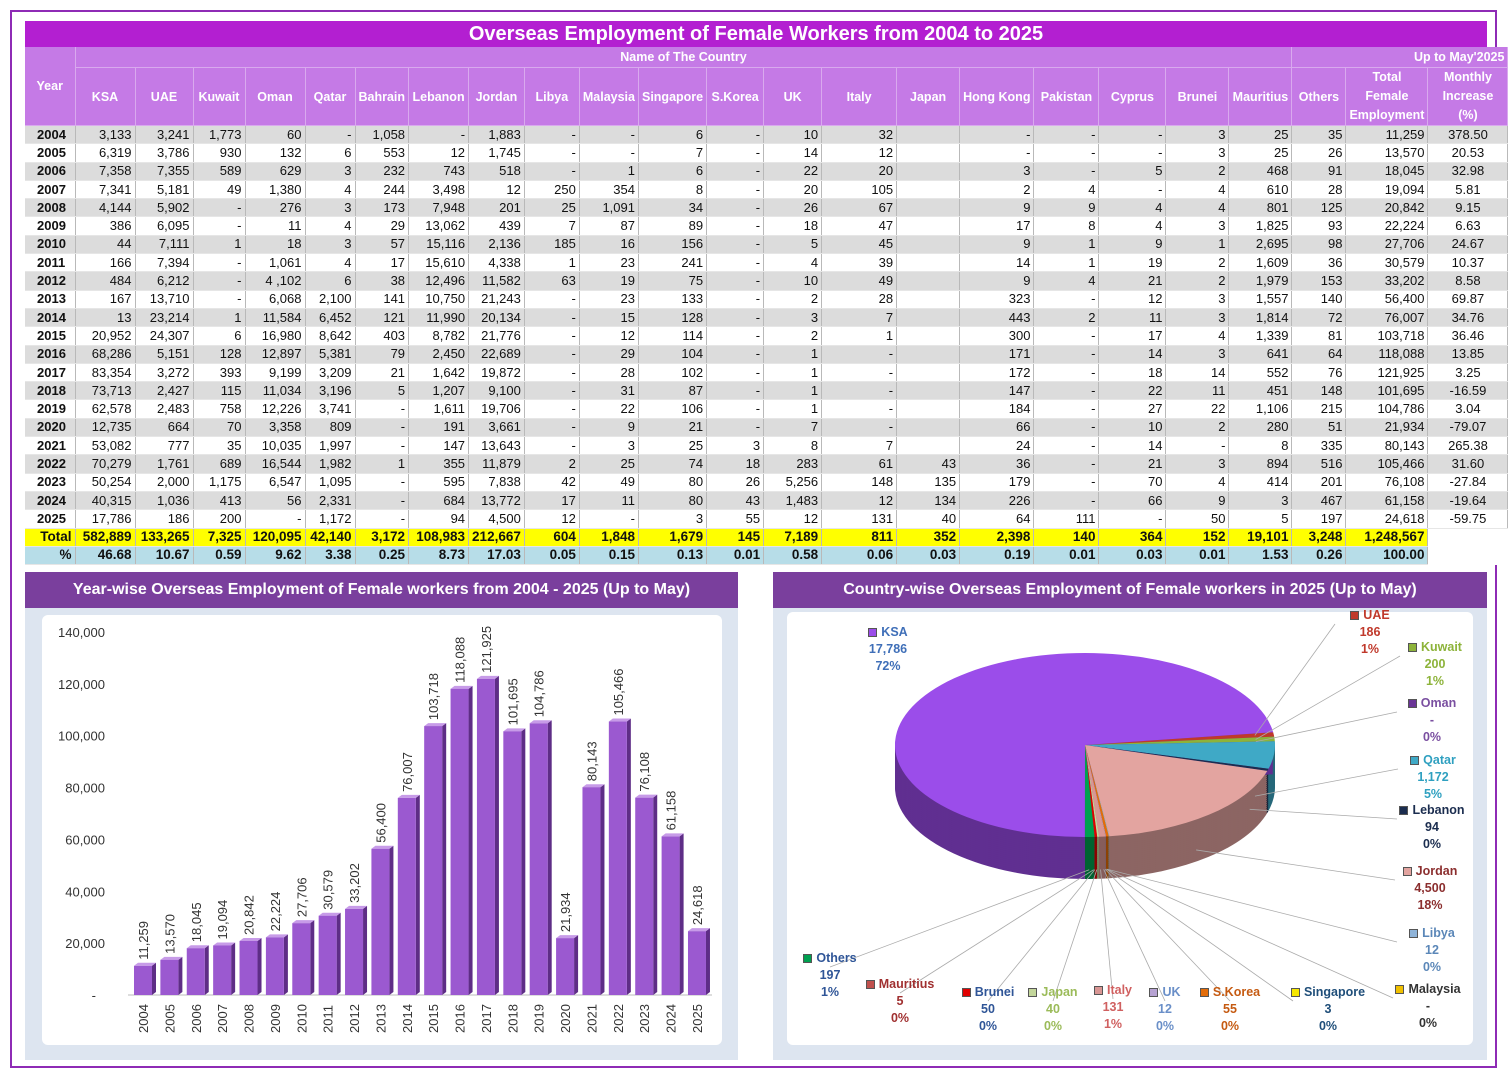  I want to click on cell-qatar: 5,381, so click(330, 354).